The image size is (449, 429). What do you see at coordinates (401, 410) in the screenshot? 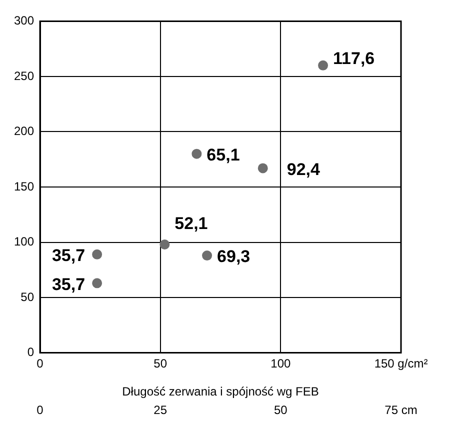
I see `x2-tick-label: 75 cm` at bounding box center [401, 410].